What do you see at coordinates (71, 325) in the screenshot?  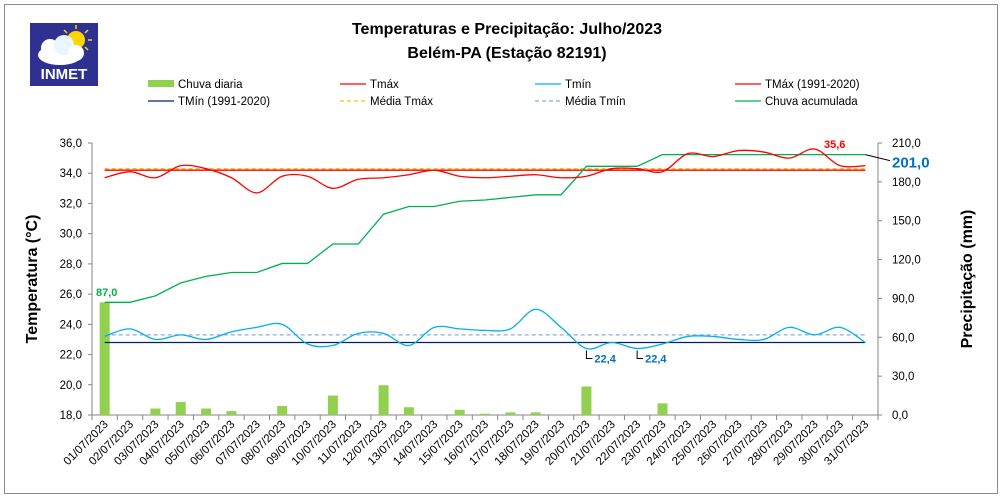 I see `y-tick-label: 24,0` at bounding box center [71, 325].